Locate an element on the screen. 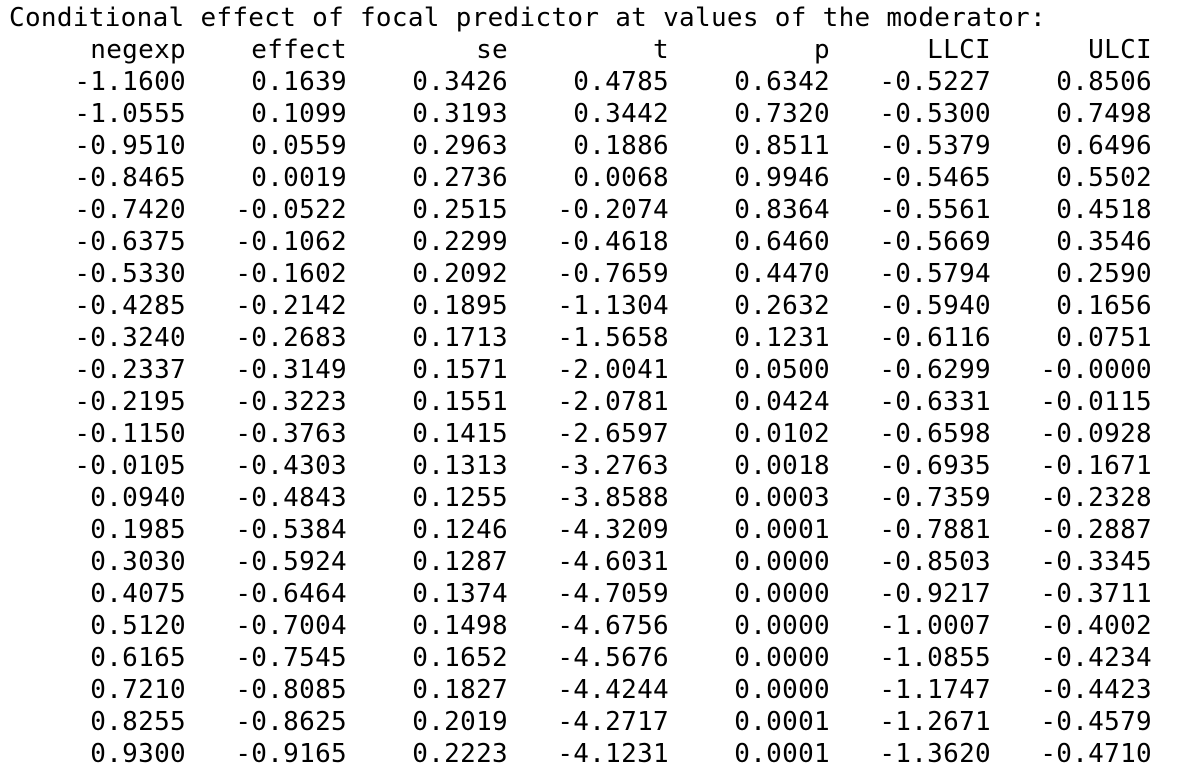 Image resolution: width=1181 pixels, height=780 pixels. cell-negexp: -0.7420 is located at coordinates (130, 210).